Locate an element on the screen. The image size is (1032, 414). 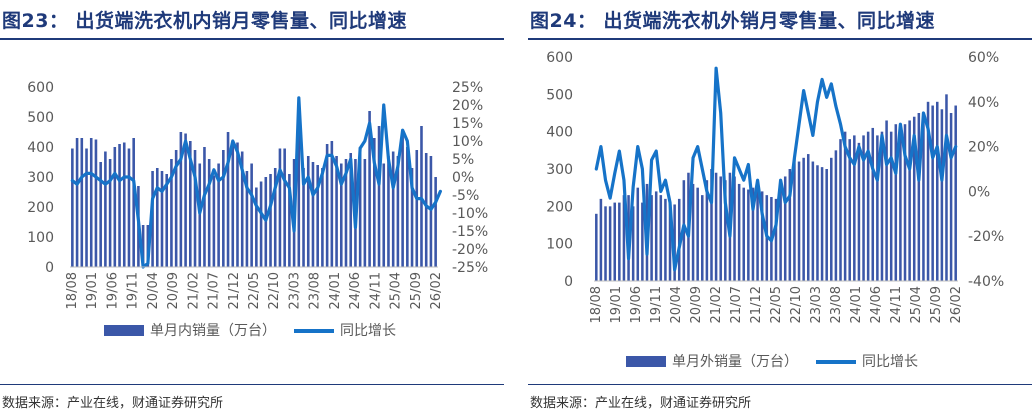
x-tick-label: 19/11 is located at coordinates (133, 290).